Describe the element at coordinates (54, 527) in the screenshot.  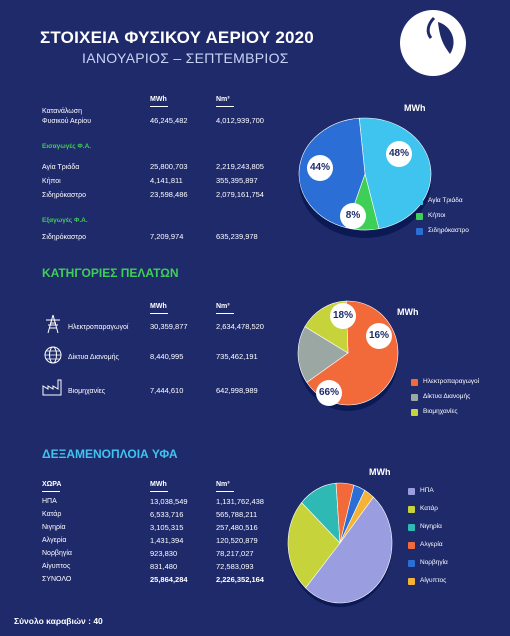
I see `lng-row-label: Νιγηρία` at that location.